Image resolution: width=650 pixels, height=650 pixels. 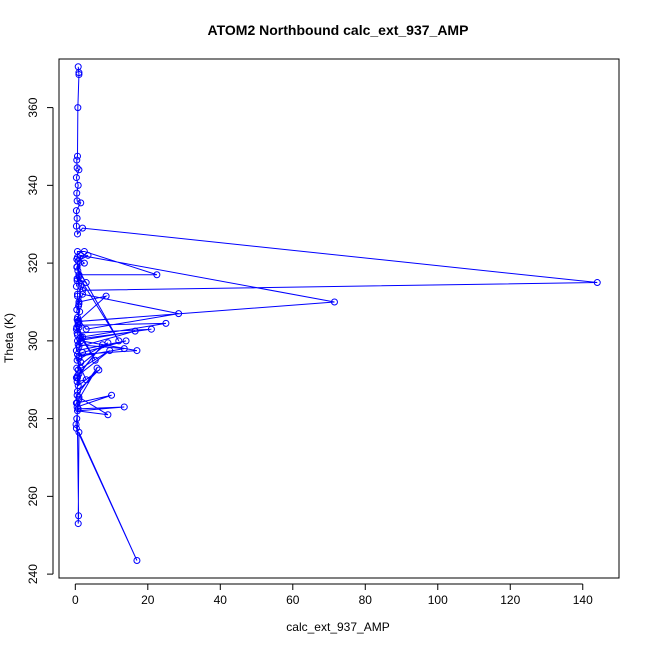 I want to click on x-tick-label: 140, so click(x=583, y=600).